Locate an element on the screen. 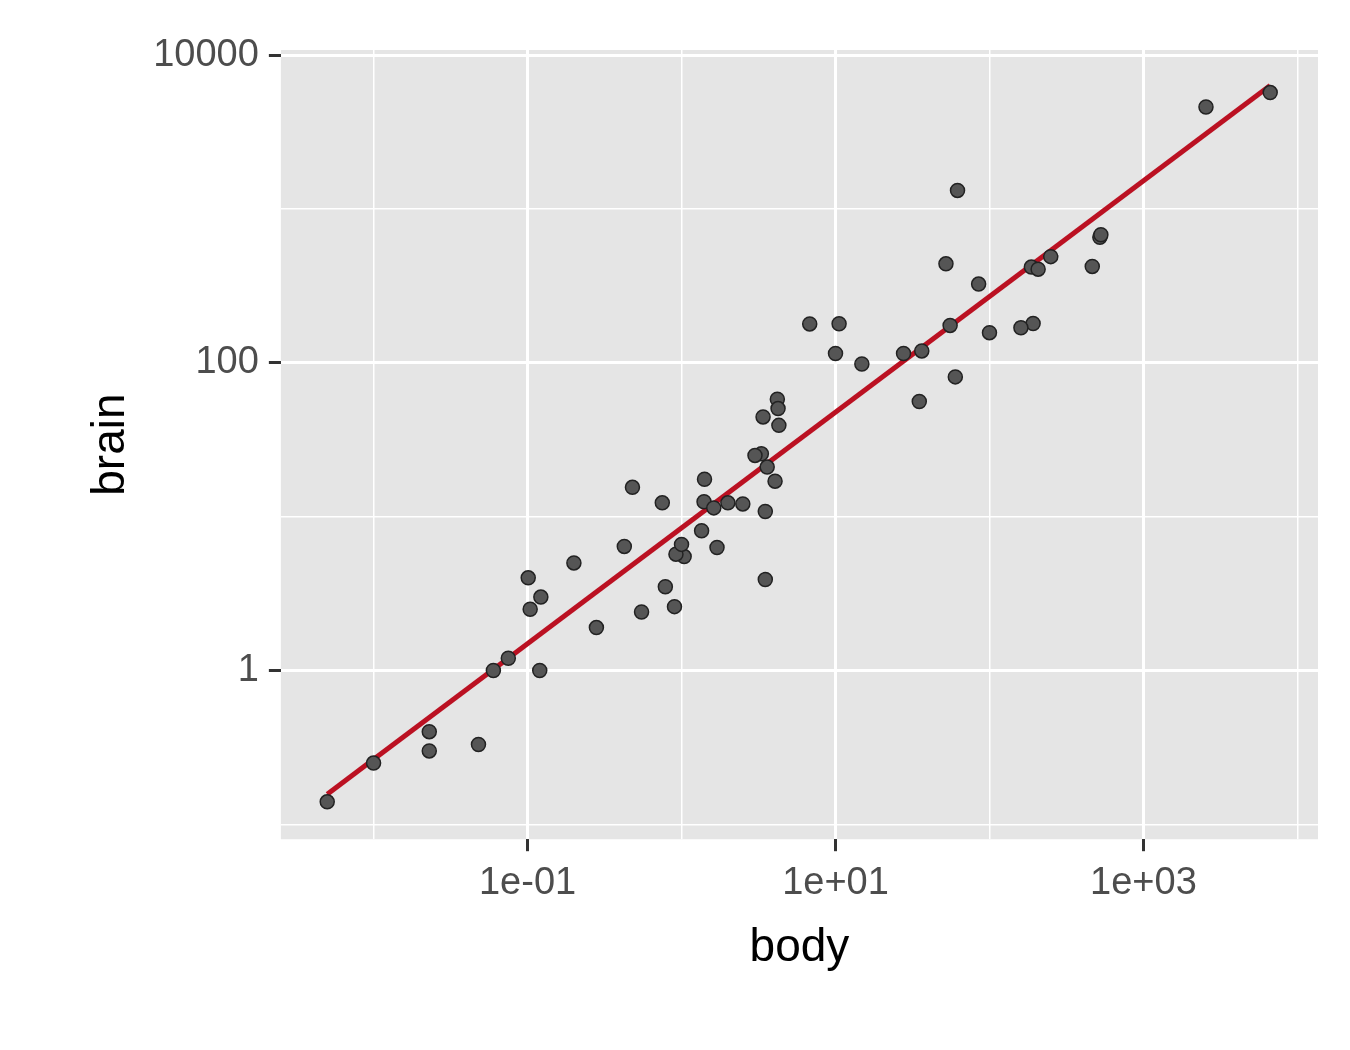  y-tick-label: 10000 is located at coordinates (206, 52).